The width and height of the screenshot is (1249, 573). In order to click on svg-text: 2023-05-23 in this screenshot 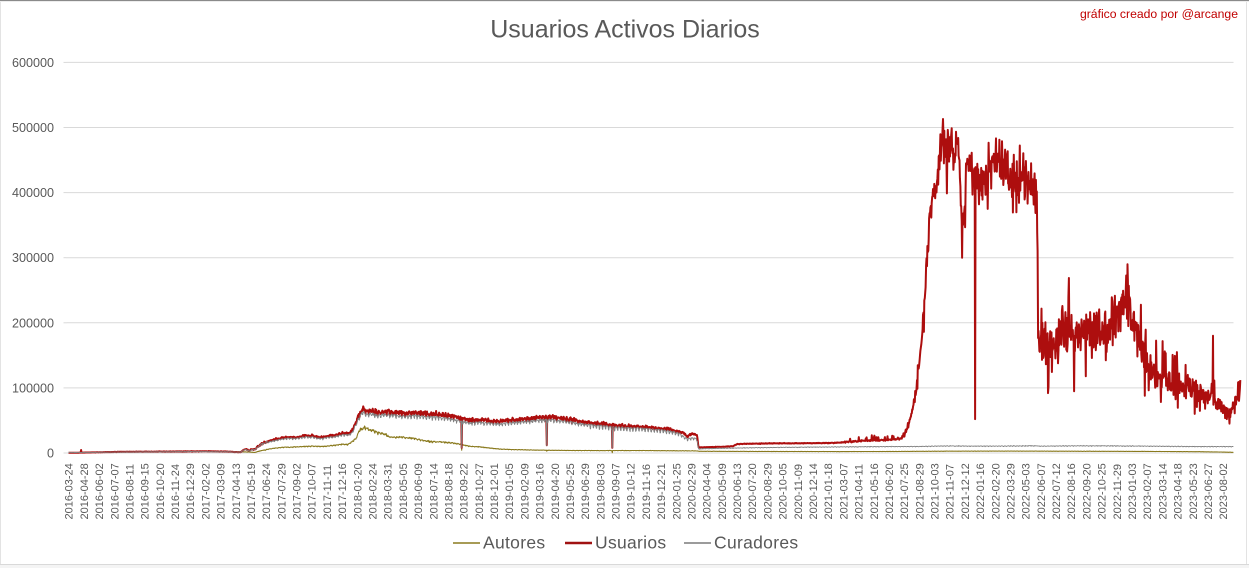, I will do `click(1194, 491)`.